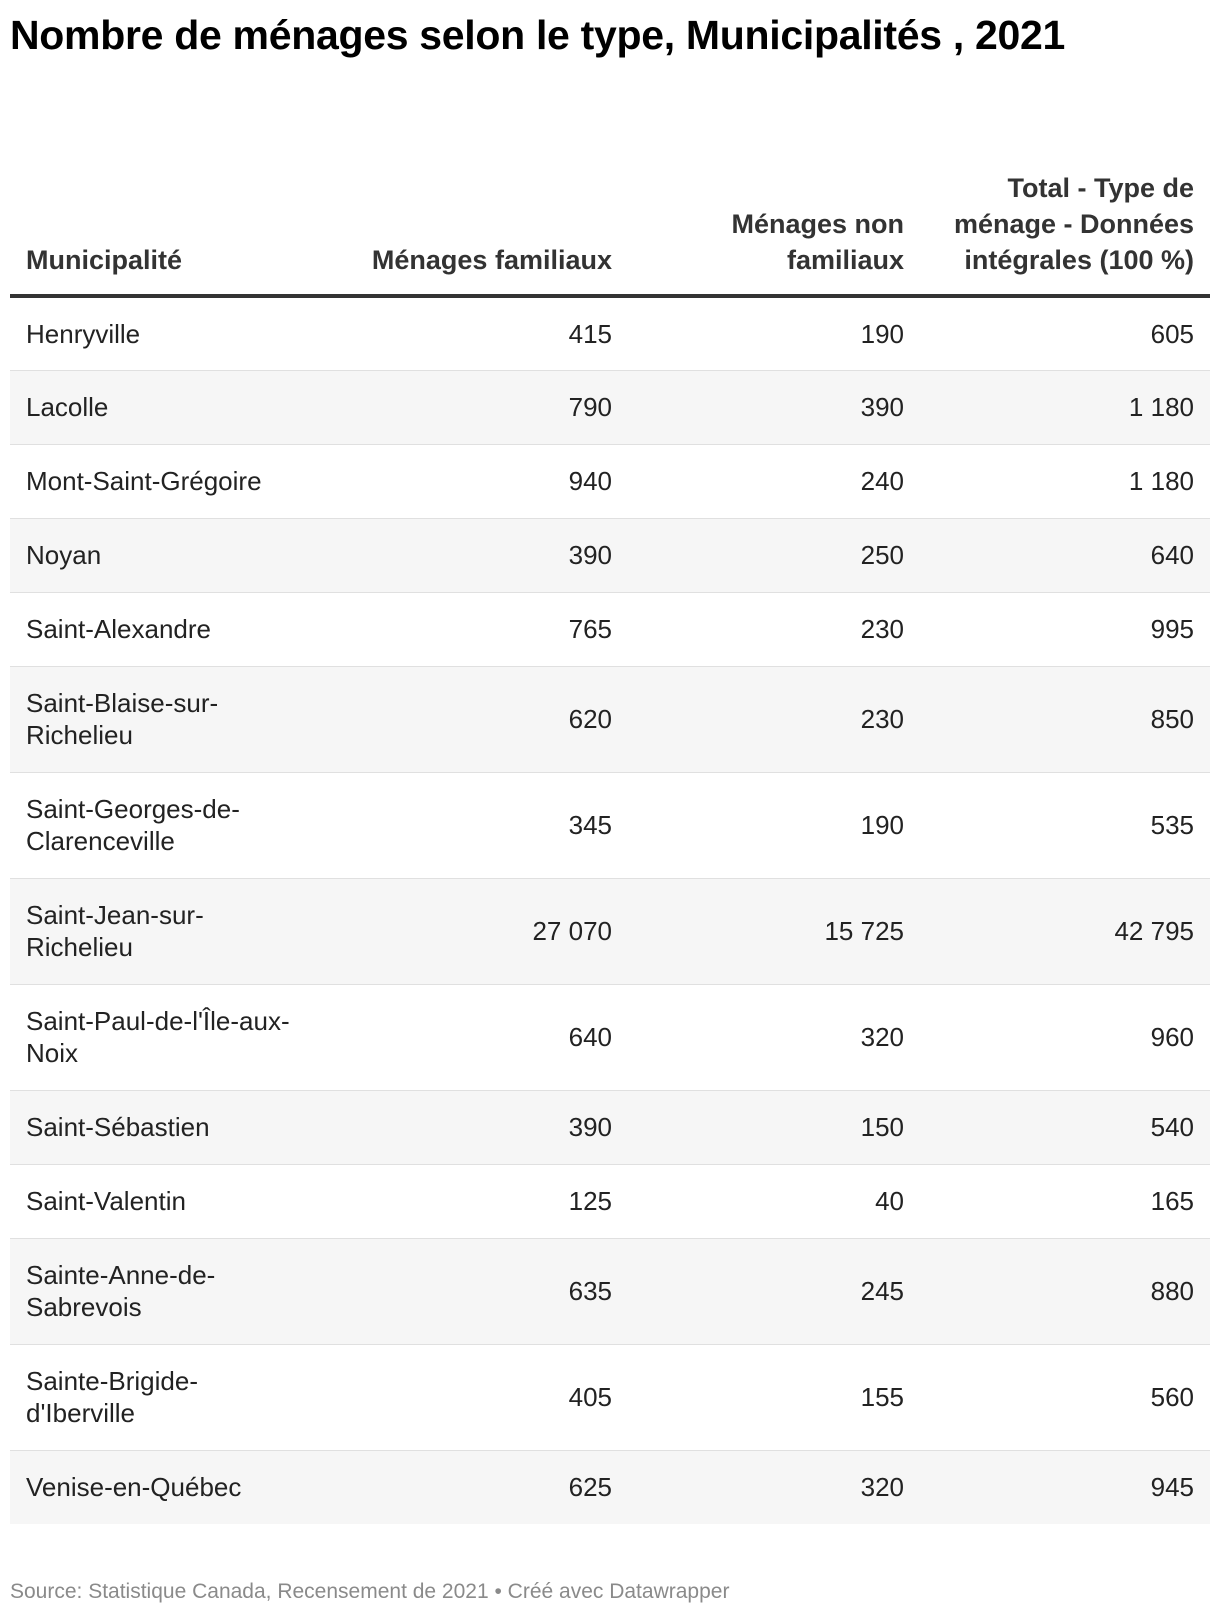 The height and width of the screenshot is (1618, 1220). I want to click on total-cell: 42 795, so click(1065, 931).